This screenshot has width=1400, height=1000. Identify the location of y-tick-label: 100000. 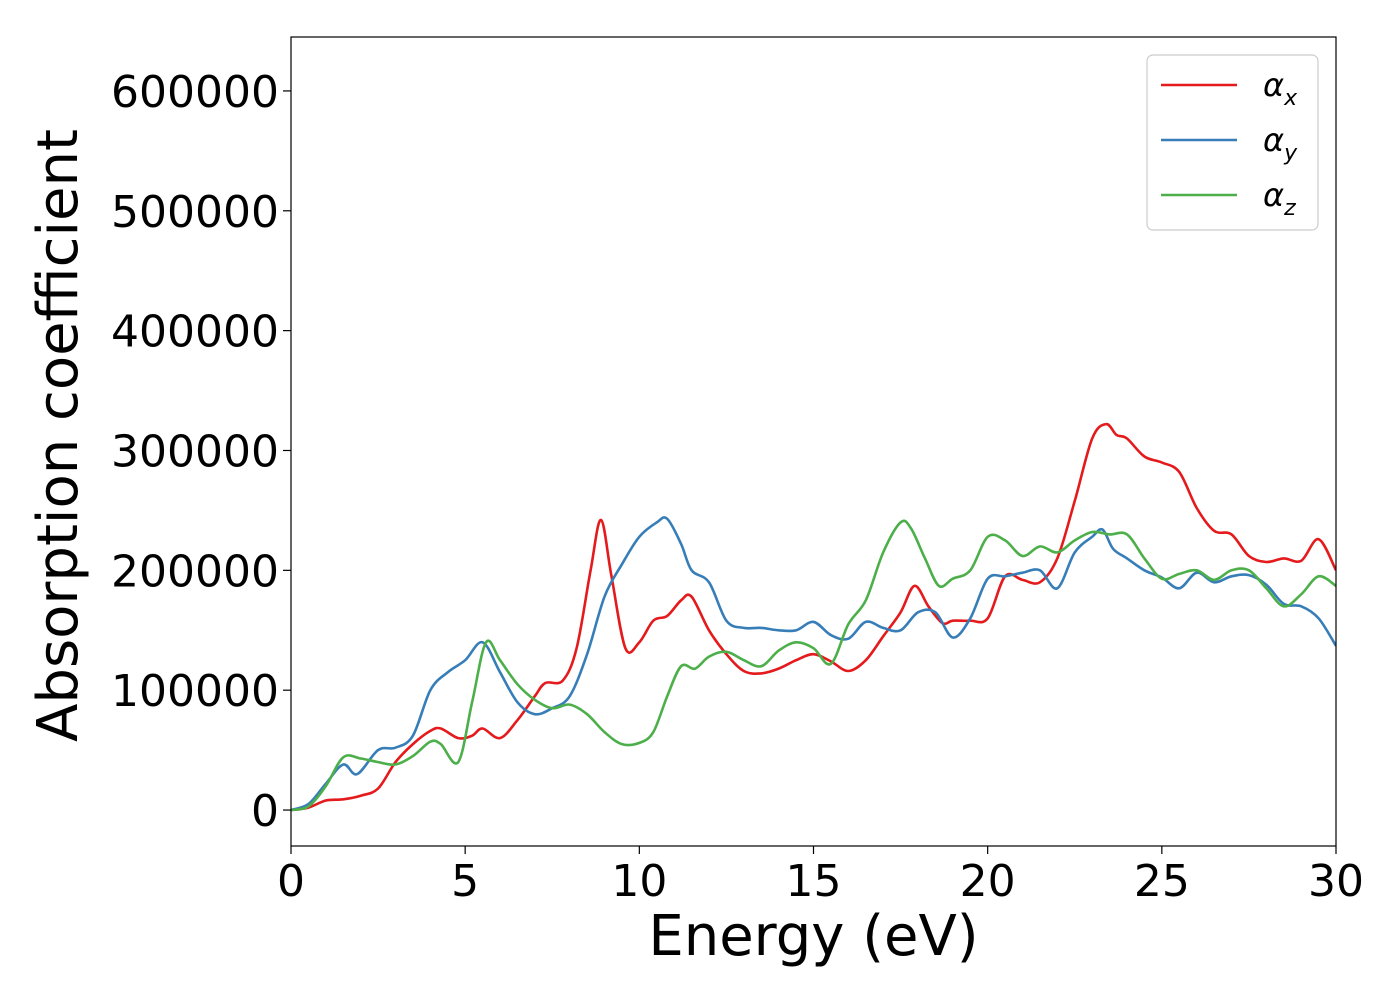
(195, 691).